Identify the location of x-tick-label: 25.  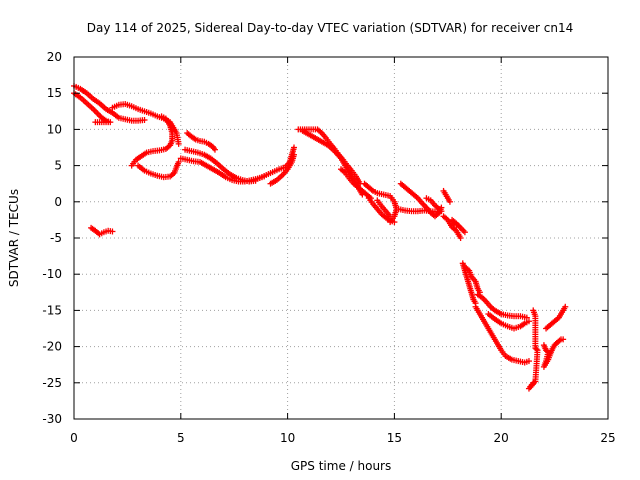
(607, 438).